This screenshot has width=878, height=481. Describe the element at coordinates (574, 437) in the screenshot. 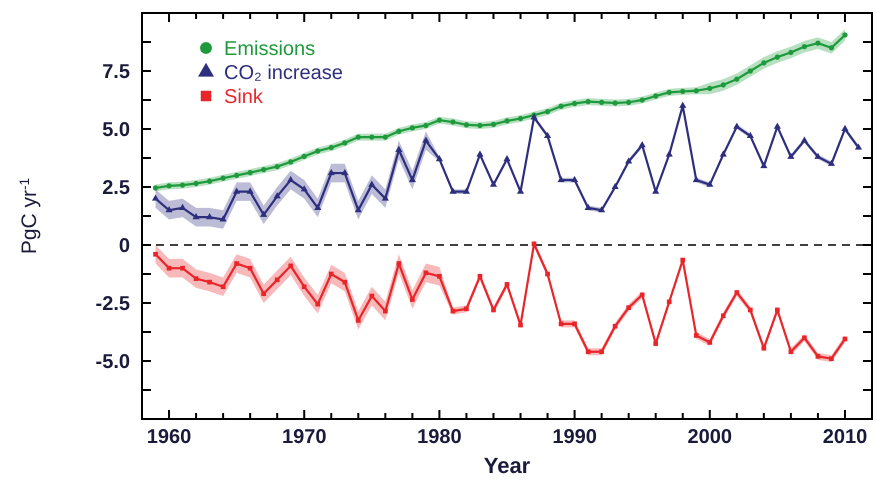

I see `x-tick-label: 1990` at that location.